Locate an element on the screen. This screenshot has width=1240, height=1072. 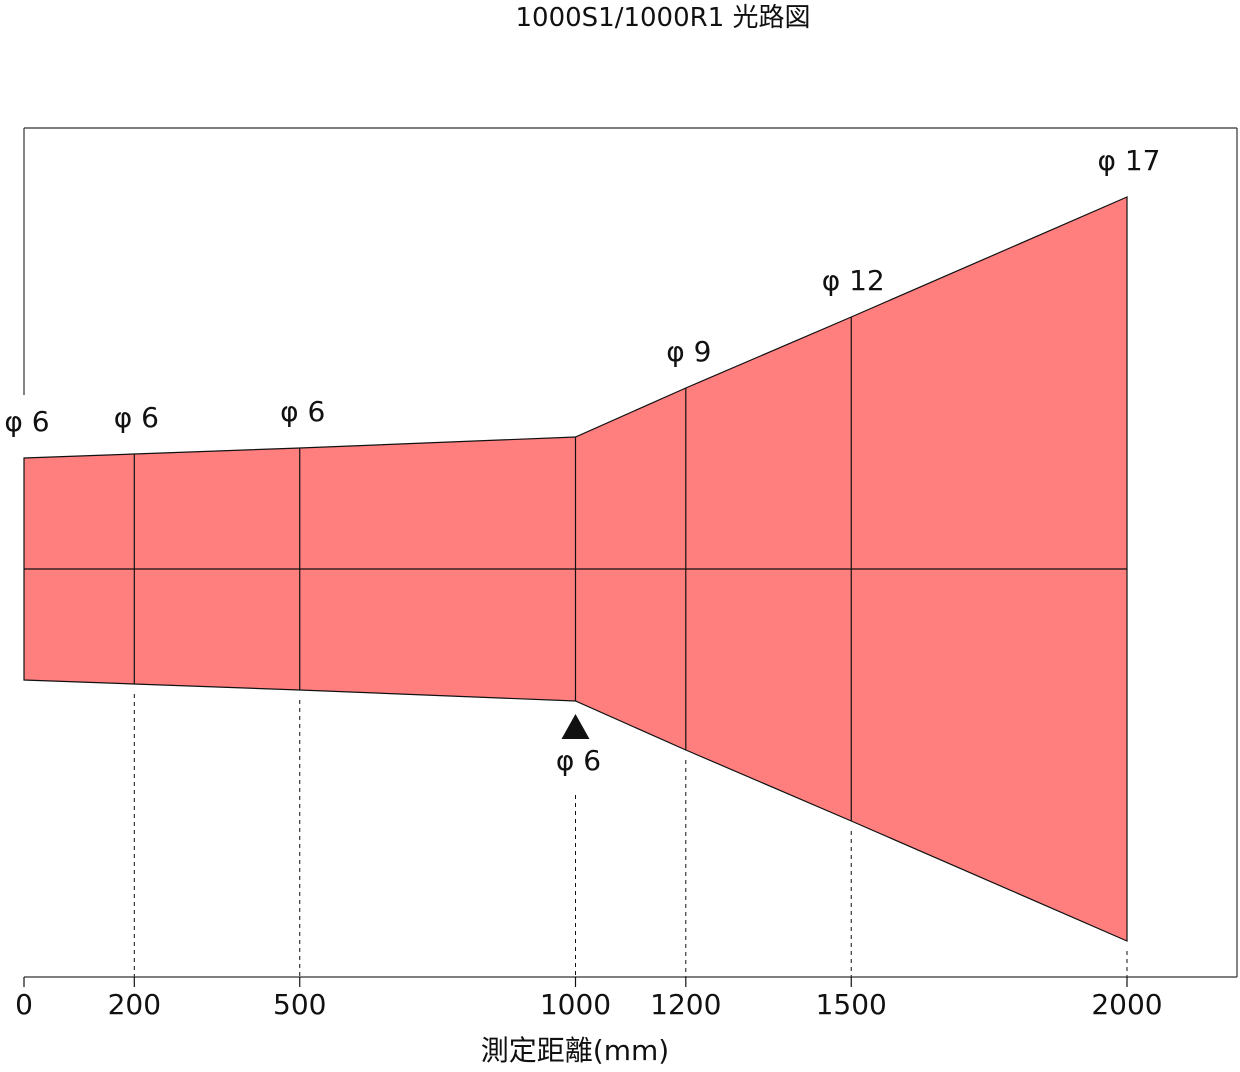
x-axis-label: 測定距離(mm) is located at coordinates (575, 1050).